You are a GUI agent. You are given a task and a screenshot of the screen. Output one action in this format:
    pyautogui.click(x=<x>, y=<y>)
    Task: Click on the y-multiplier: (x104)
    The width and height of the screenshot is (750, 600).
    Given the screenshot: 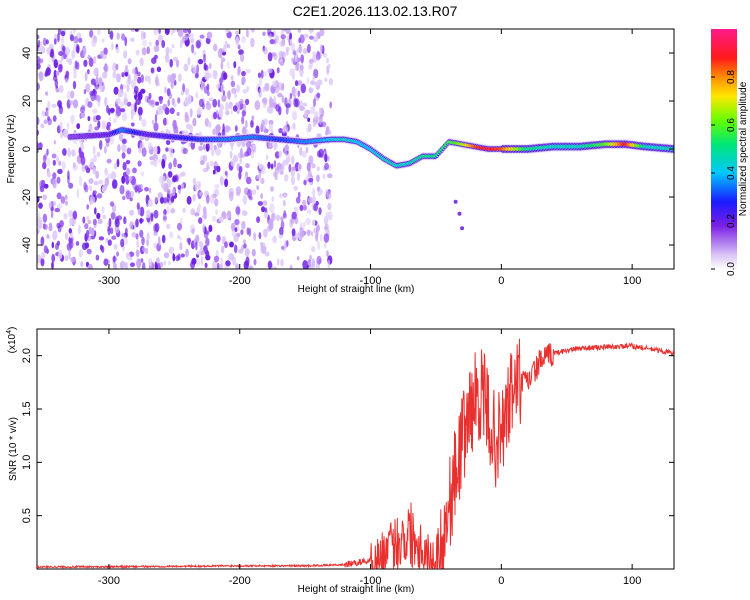 What is the action you would take?
    pyautogui.click(x=12, y=340)
    